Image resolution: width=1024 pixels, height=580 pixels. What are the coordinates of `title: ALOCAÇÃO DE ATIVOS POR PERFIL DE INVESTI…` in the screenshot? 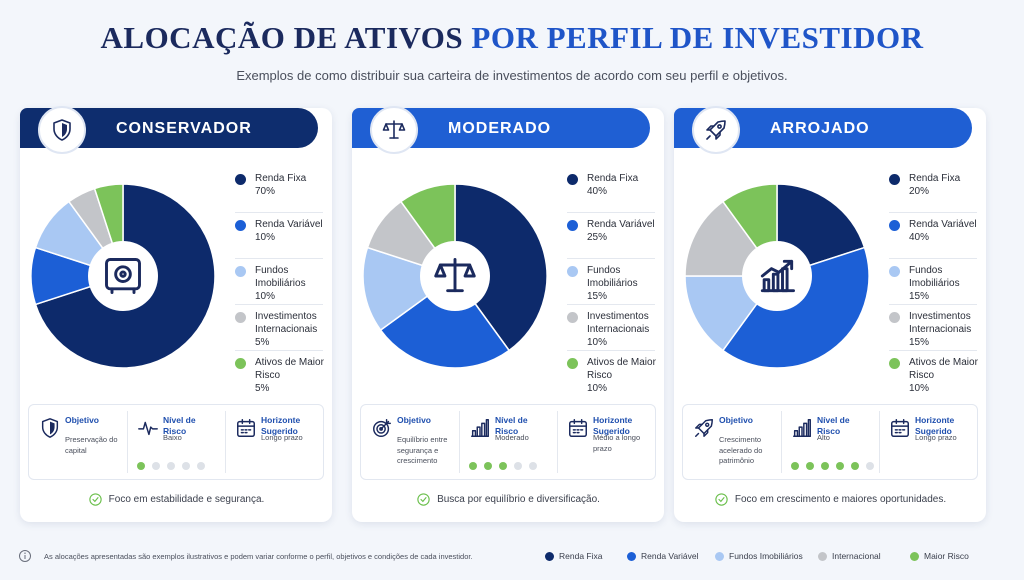 It's located at (512, 38).